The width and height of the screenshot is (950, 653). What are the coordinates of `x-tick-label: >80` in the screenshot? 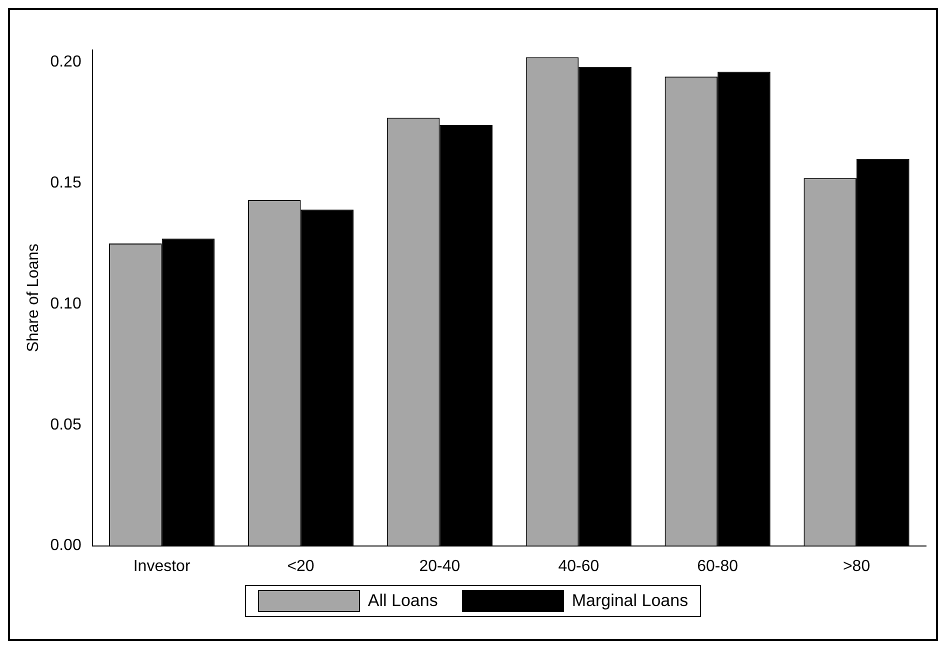 It's located at (856, 566).